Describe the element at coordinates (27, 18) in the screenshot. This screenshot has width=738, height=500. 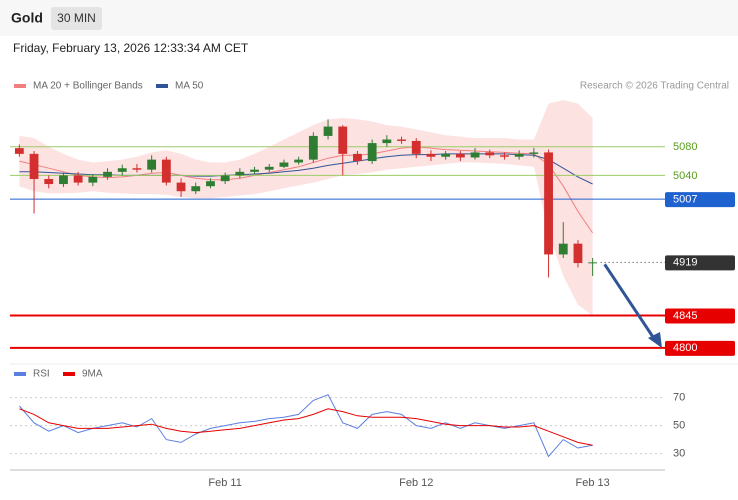
I see `symbol: Gold` at that location.